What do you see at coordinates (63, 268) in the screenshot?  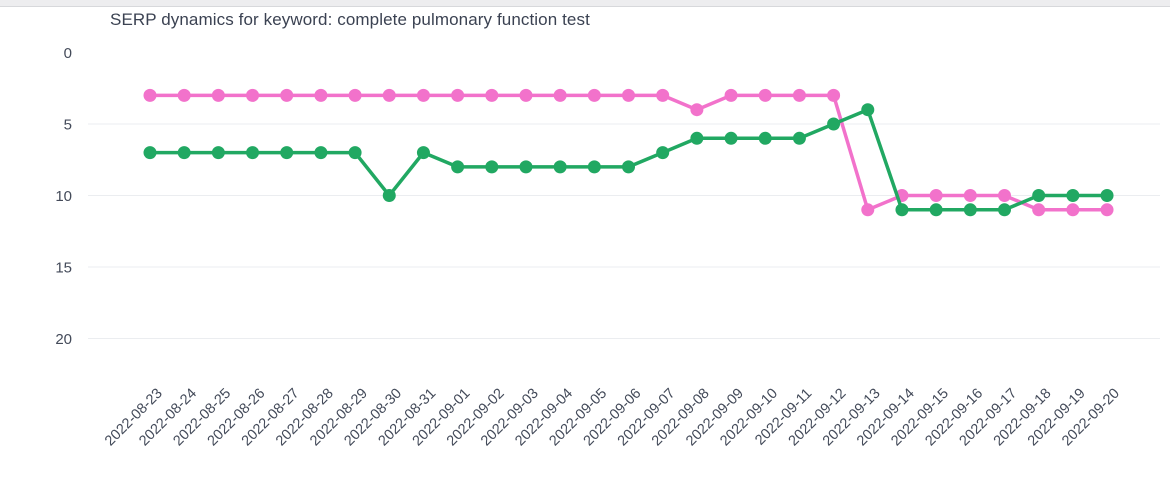 I see `y-axis-tick-label: 15` at bounding box center [63, 268].